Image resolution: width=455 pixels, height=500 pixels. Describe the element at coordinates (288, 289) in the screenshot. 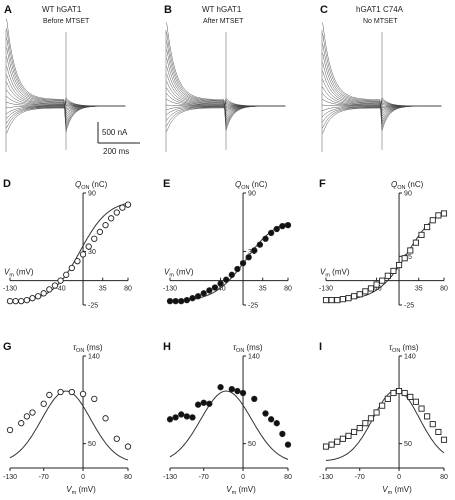

I see `x-tick-label: 80` at that location.